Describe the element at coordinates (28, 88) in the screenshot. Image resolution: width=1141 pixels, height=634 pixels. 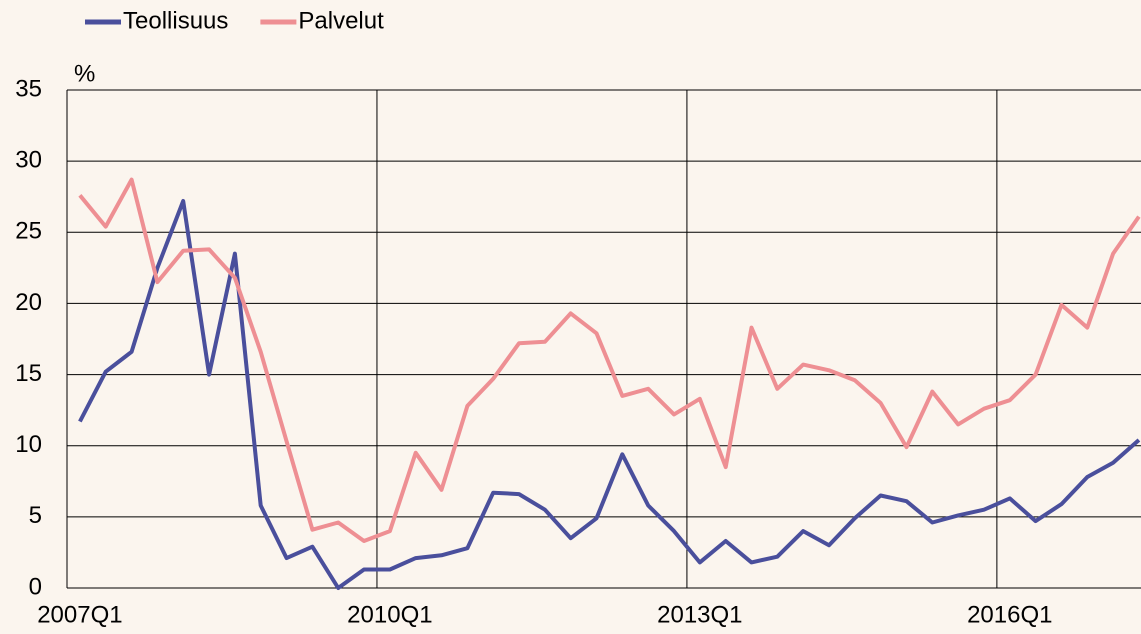
I see `y-tick-label: 35` at that location.